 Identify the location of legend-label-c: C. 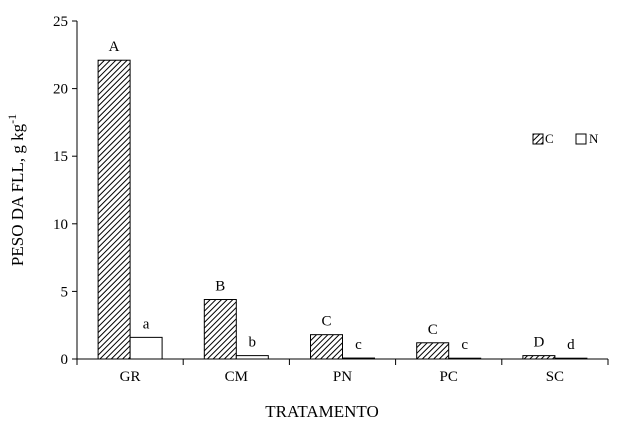
(549, 138).